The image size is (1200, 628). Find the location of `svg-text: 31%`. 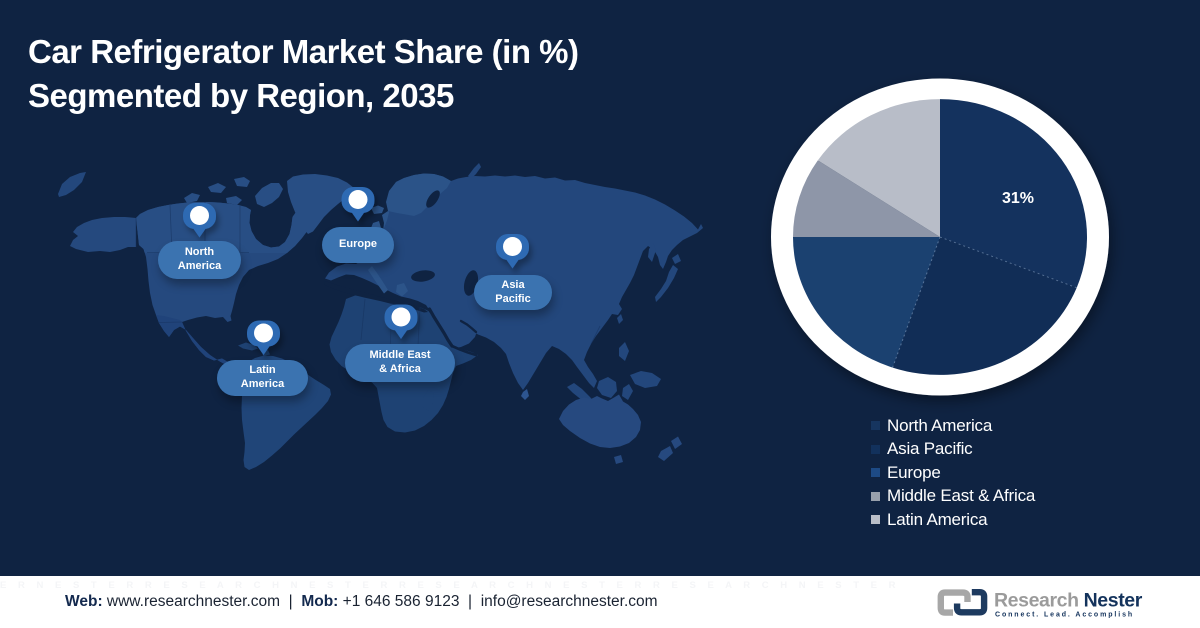

svg-text: 31% is located at coordinates (1018, 198).